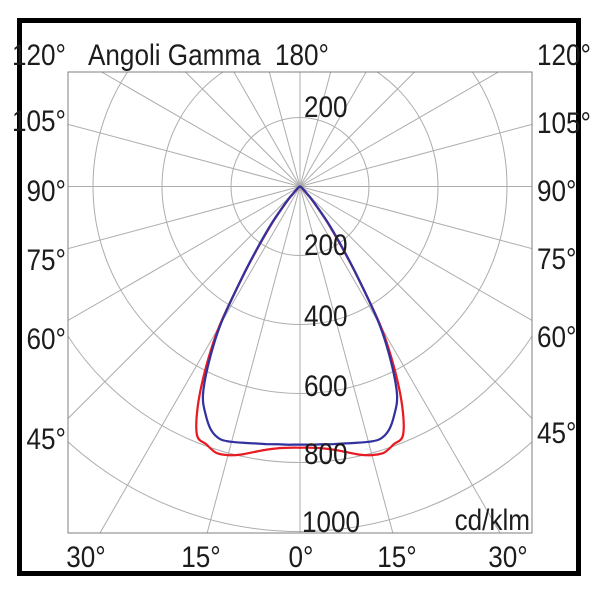 The height and width of the screenshot is (600, 600). What do you see at coordinates (557, 191) in the screenshot?
I see `angle-label-right-90: 90°` at bounding box center [557, 191].